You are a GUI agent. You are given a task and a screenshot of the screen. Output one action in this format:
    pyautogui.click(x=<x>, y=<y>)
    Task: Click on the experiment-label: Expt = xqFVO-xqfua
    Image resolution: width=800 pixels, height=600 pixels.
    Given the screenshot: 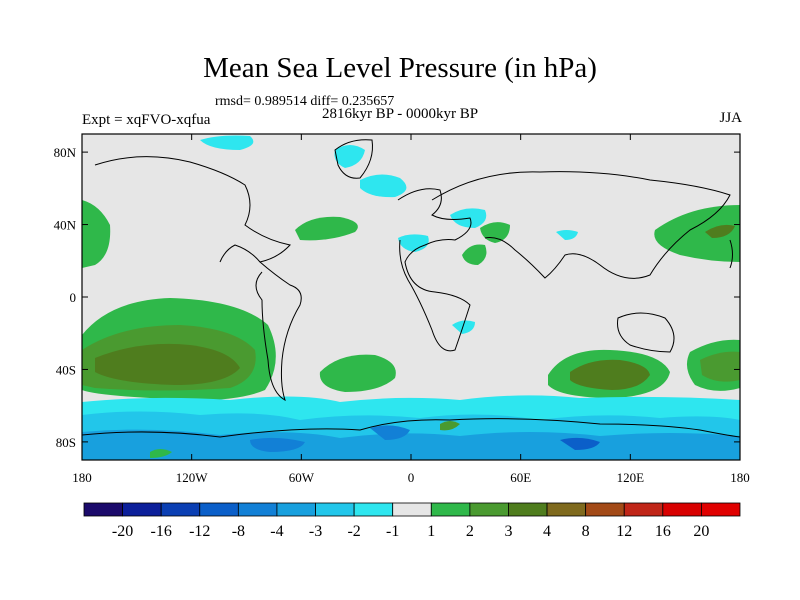 What is the action you would take?
    pyautogui.click(x=146, y=120)
    